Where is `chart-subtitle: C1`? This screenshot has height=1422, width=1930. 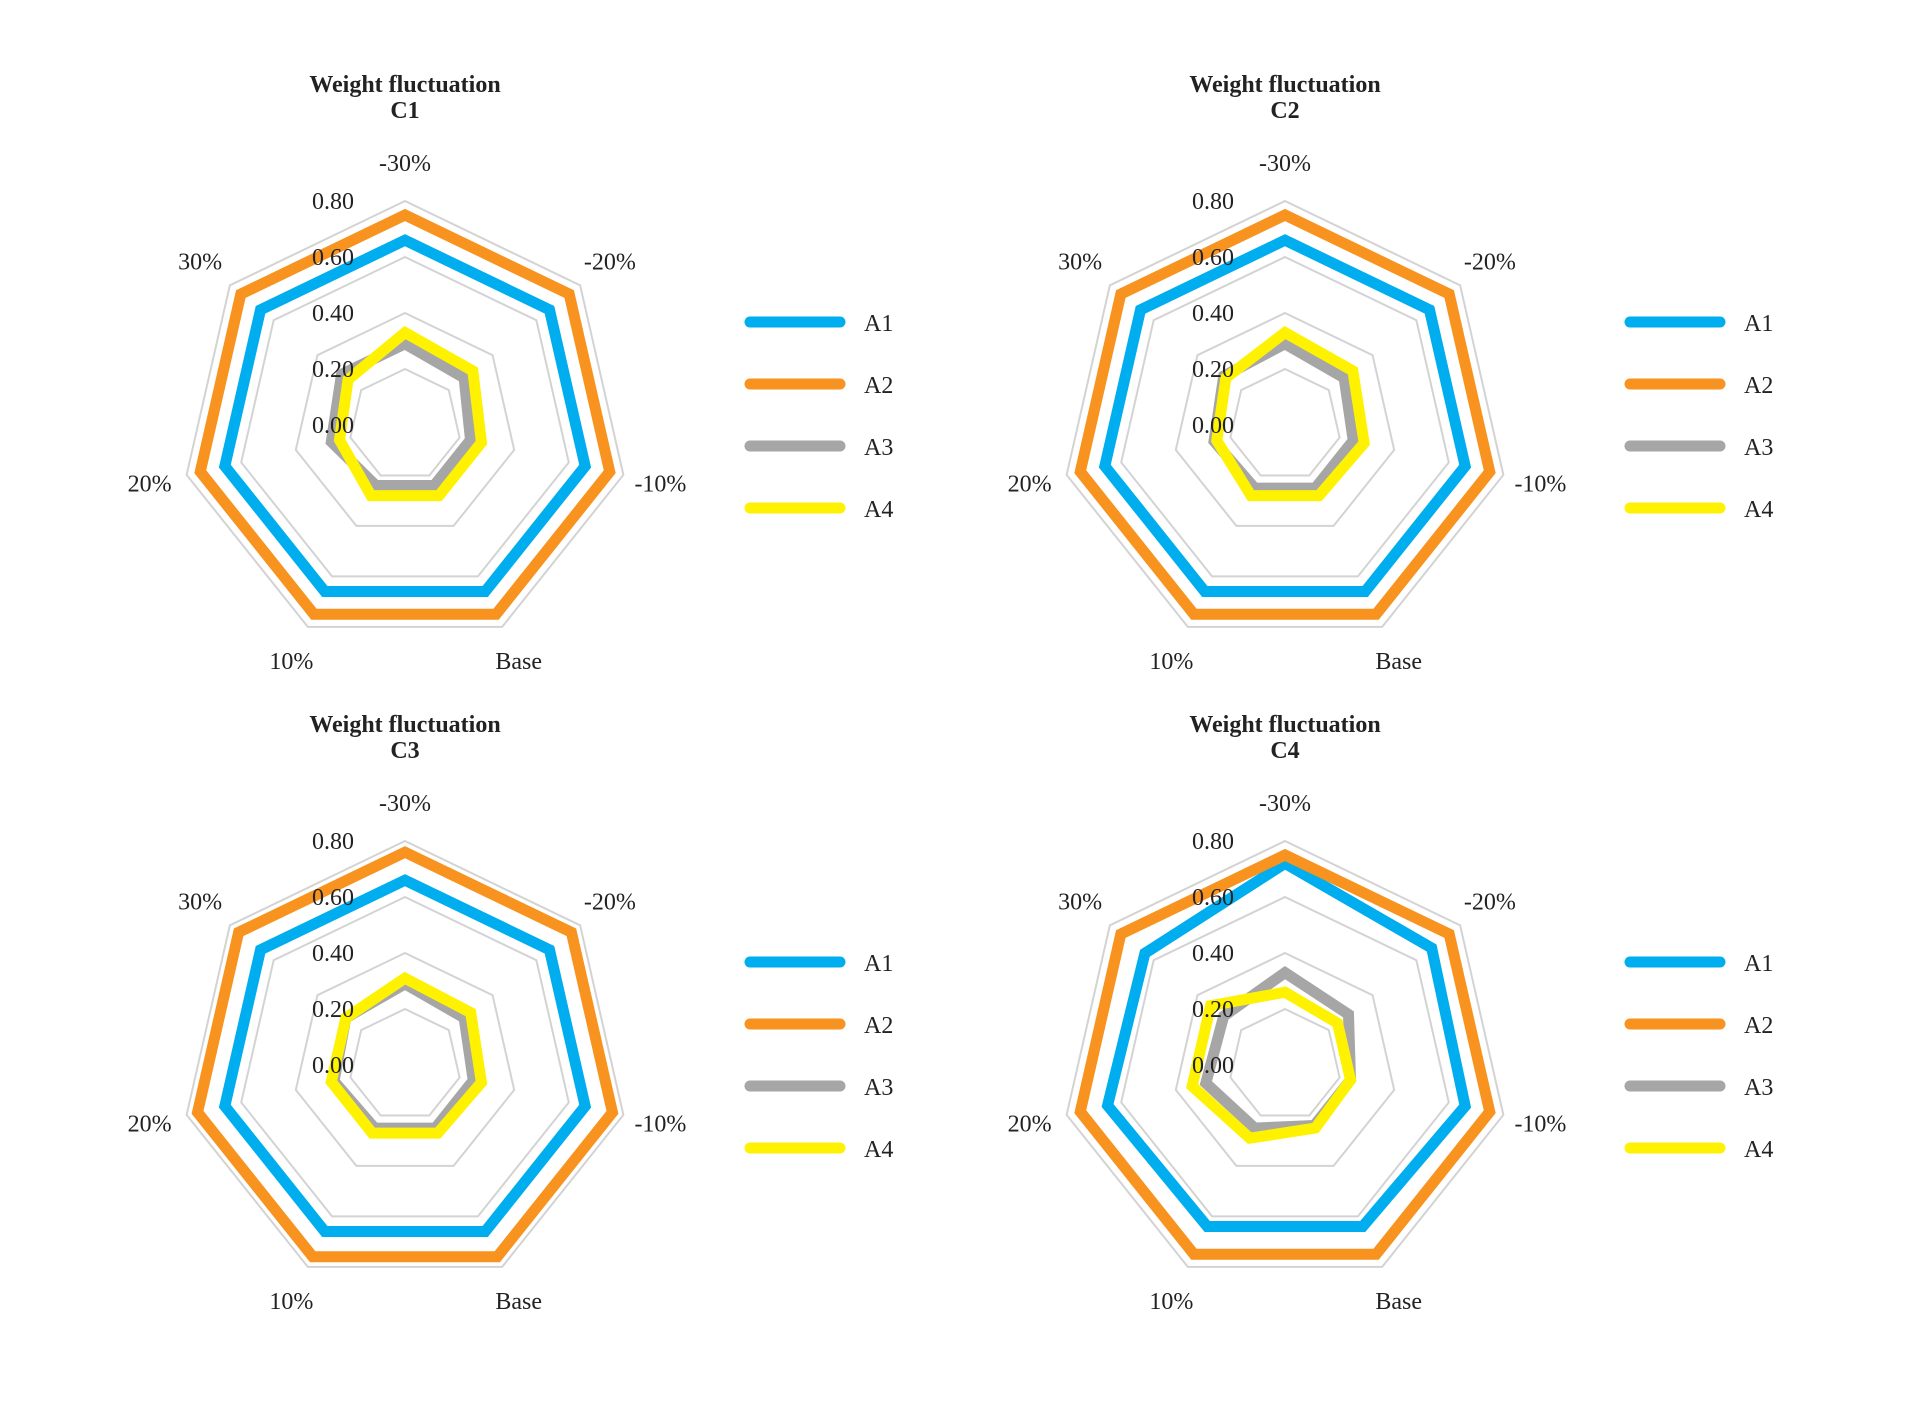
chart-subtitle: C1 is located at coordinates (404, 111).